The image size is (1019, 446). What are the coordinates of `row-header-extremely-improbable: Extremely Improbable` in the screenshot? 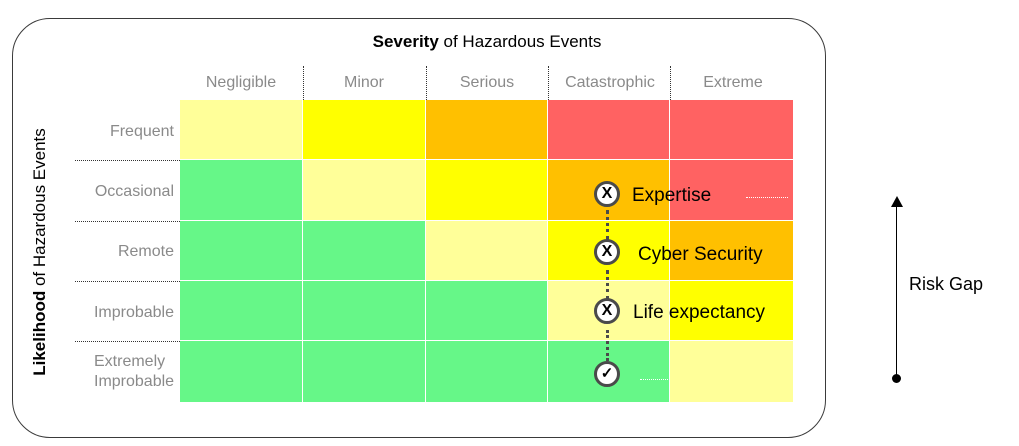 It's located at (134, 371).